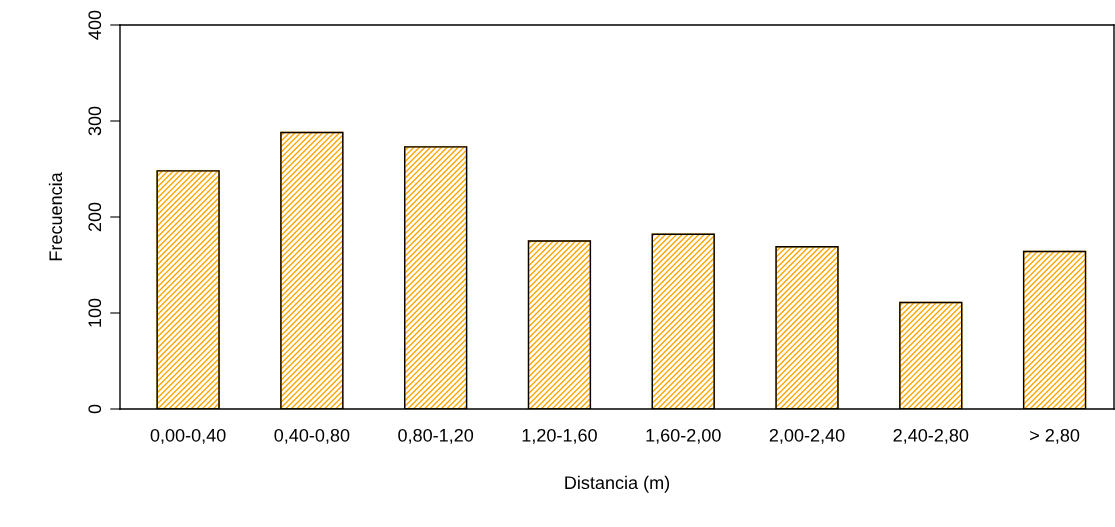  Describe the element at coordinates (55, 216) in the screenshot. I see `y-axis-title: Frecuencia` at that location.